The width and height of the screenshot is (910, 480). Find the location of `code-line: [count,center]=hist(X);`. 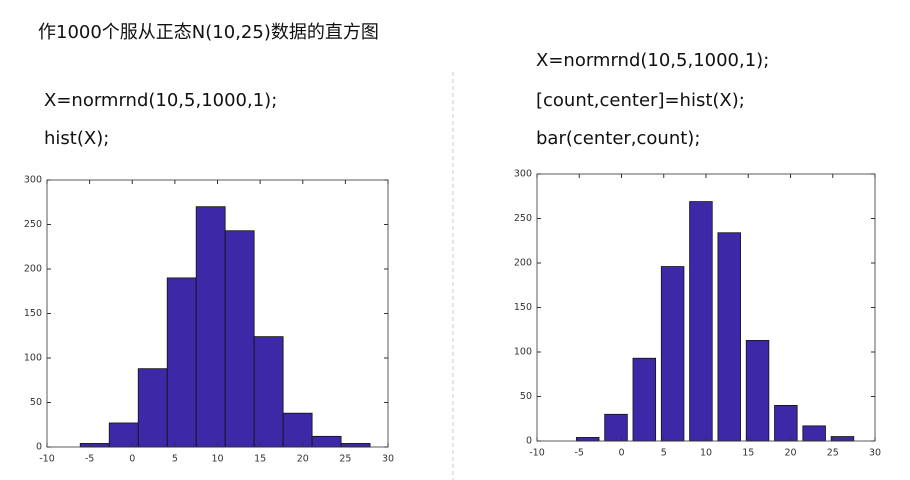

code-line: [count,center]=hist(X); is located at coordinates (640, 100).